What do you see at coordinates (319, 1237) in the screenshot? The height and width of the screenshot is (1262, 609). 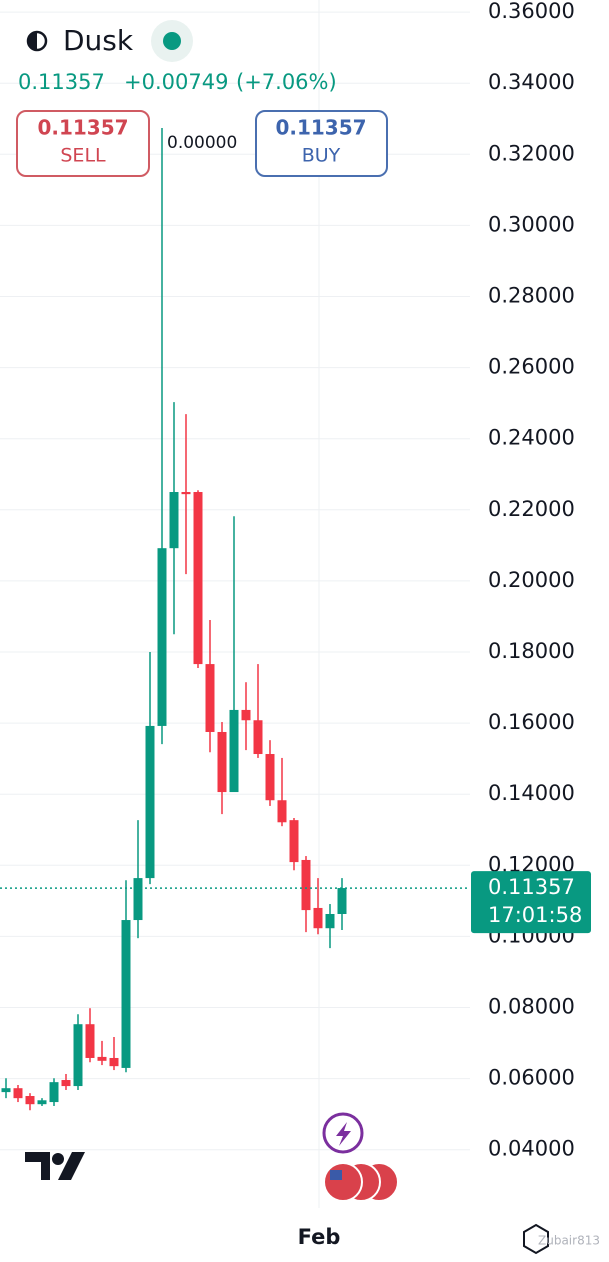 I see `x-tick-label: Feb` at bounding box center [319, 1237].